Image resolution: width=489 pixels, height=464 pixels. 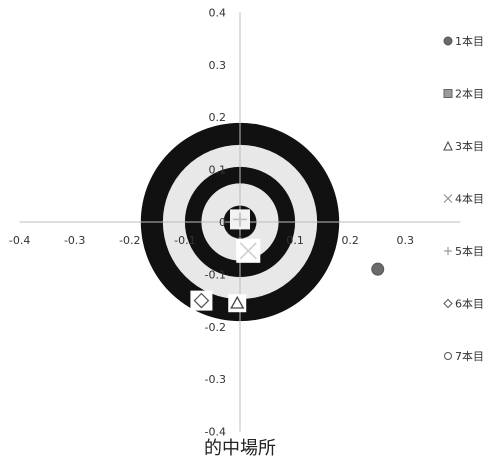 I want to click on y-tick-label: -0.1, so click(x=215, y=274).